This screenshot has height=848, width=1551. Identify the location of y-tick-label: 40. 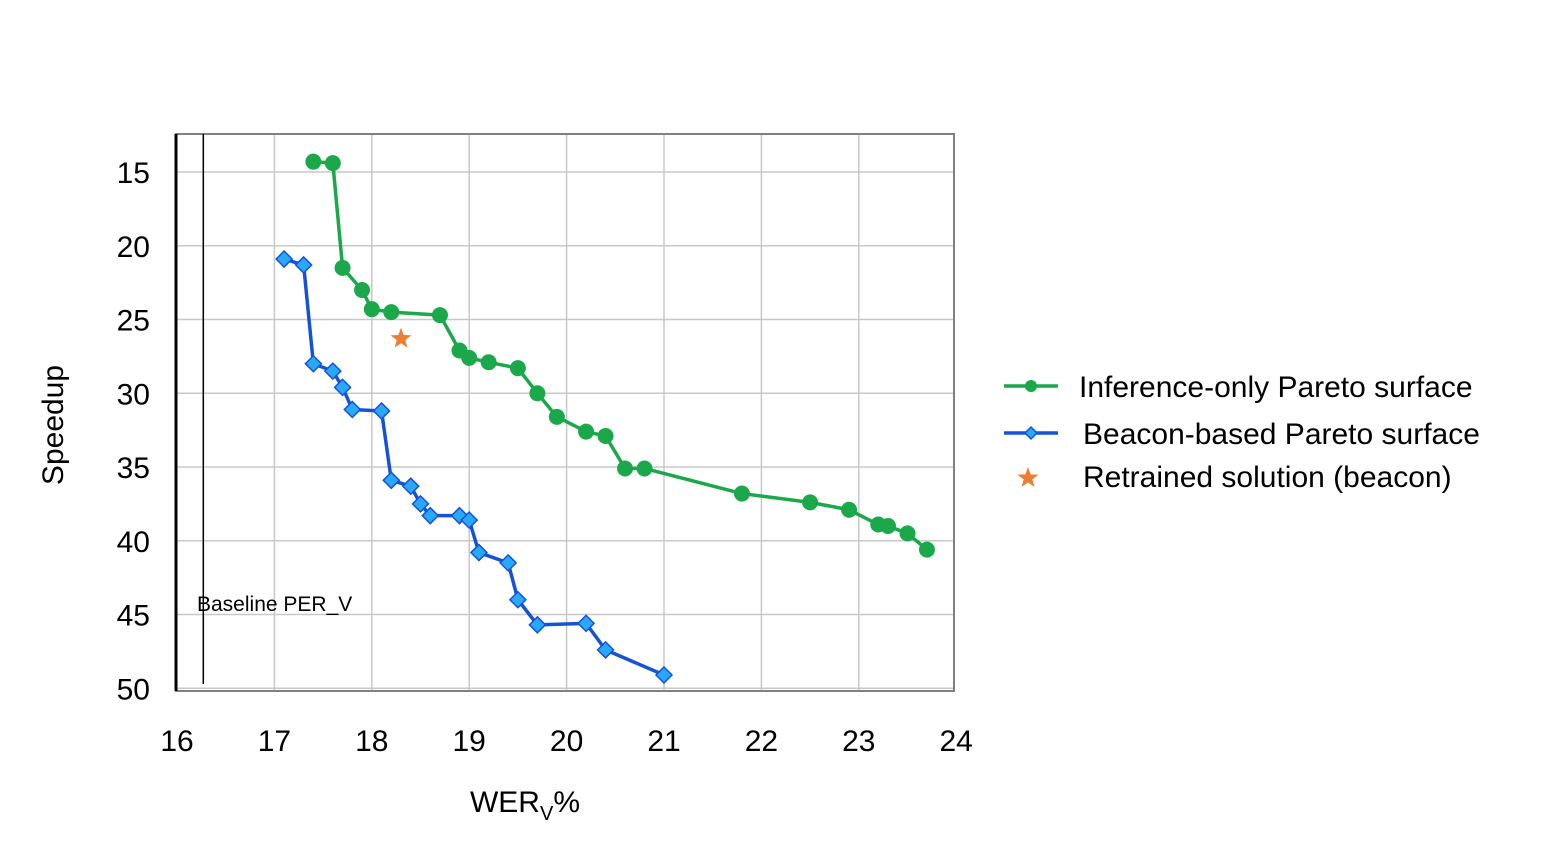
(133, 542).